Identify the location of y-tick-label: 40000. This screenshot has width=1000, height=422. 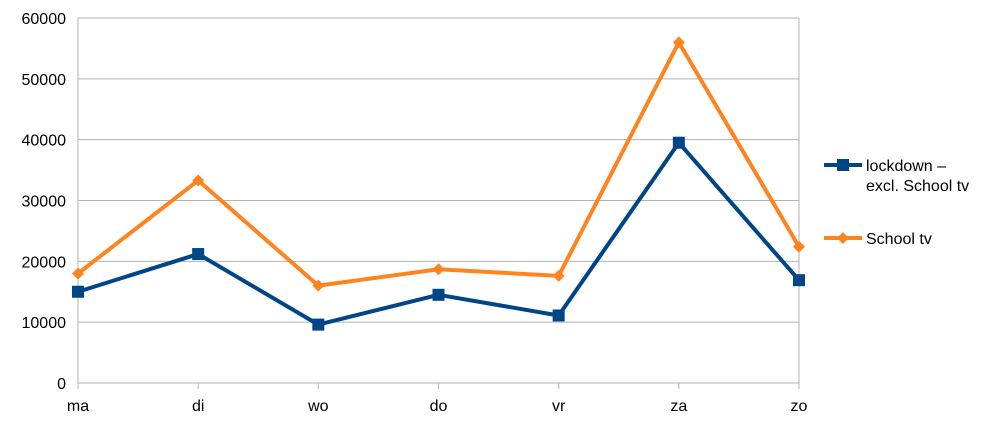
(44, 141).